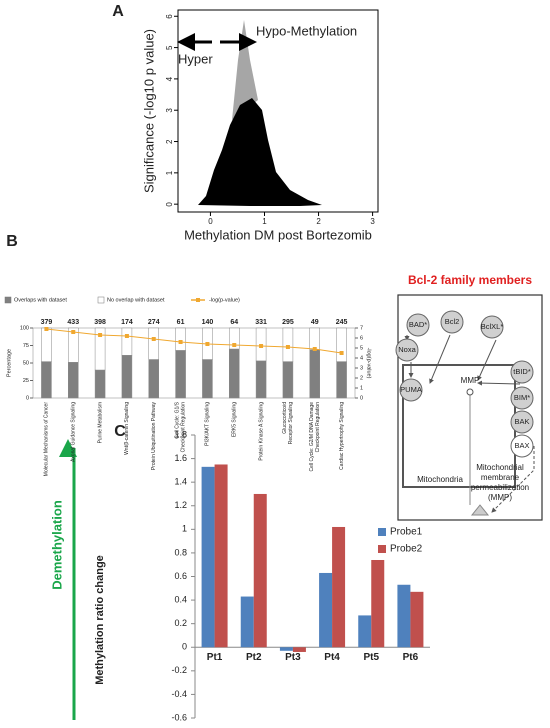  I want to click on line-series, so click(194, 341).